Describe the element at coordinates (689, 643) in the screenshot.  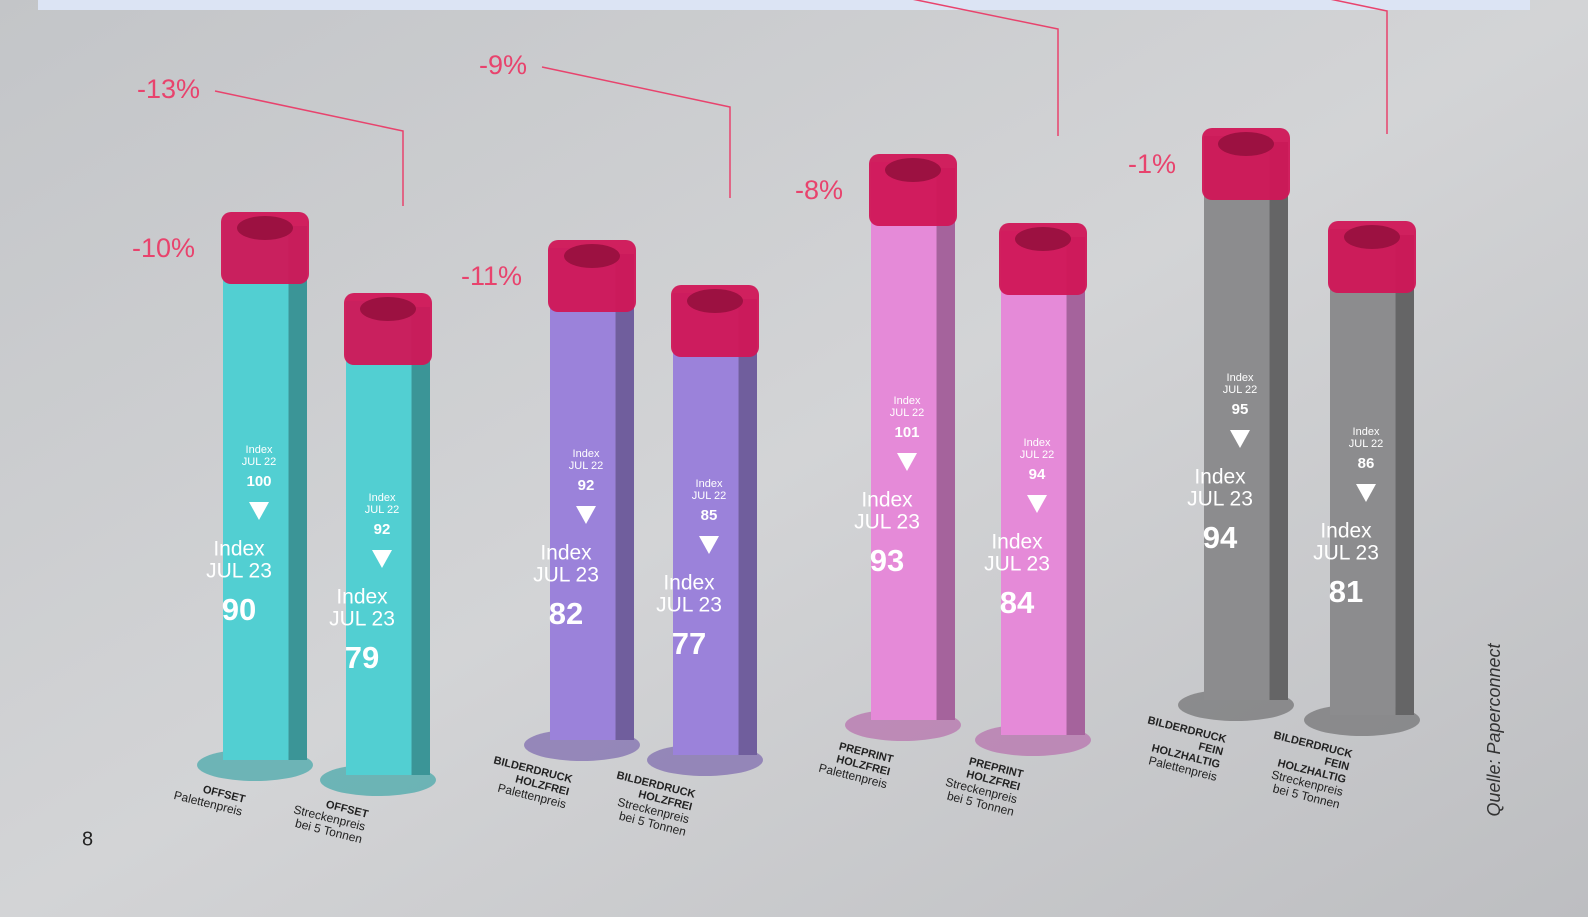
I see `jul23-value: 77` at that location.